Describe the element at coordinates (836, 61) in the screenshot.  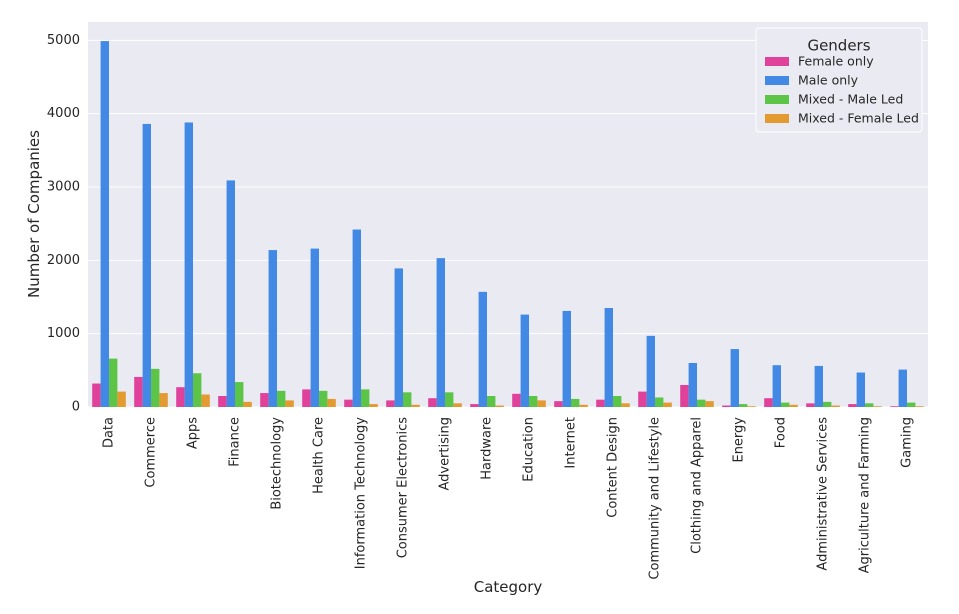
I see `legend-label: Female only` at that location.